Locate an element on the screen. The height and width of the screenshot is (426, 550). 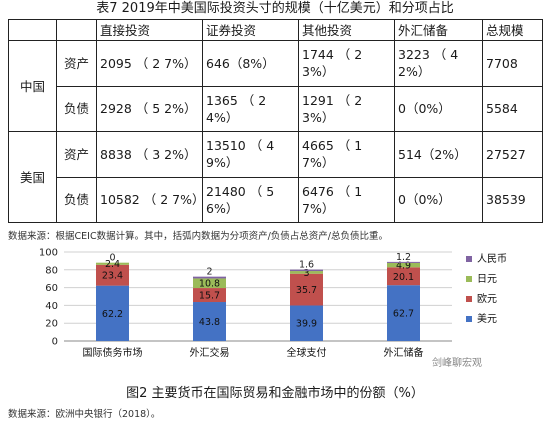
table-cell: 1365 （ 2 4%） is located at coordinates (250, 108).